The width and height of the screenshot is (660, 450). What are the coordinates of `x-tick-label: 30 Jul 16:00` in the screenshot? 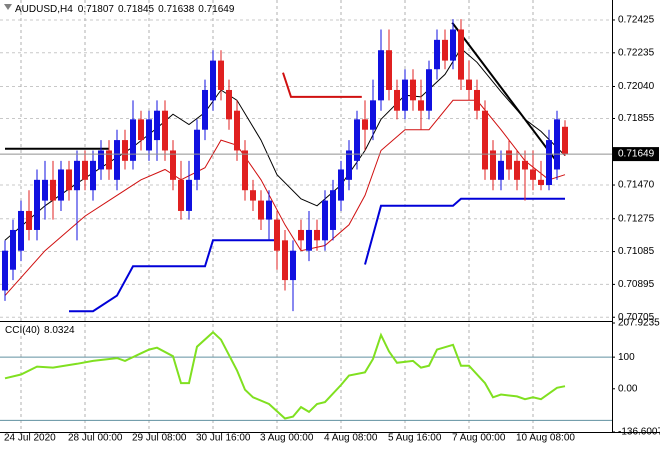 It's located at (223, 438).